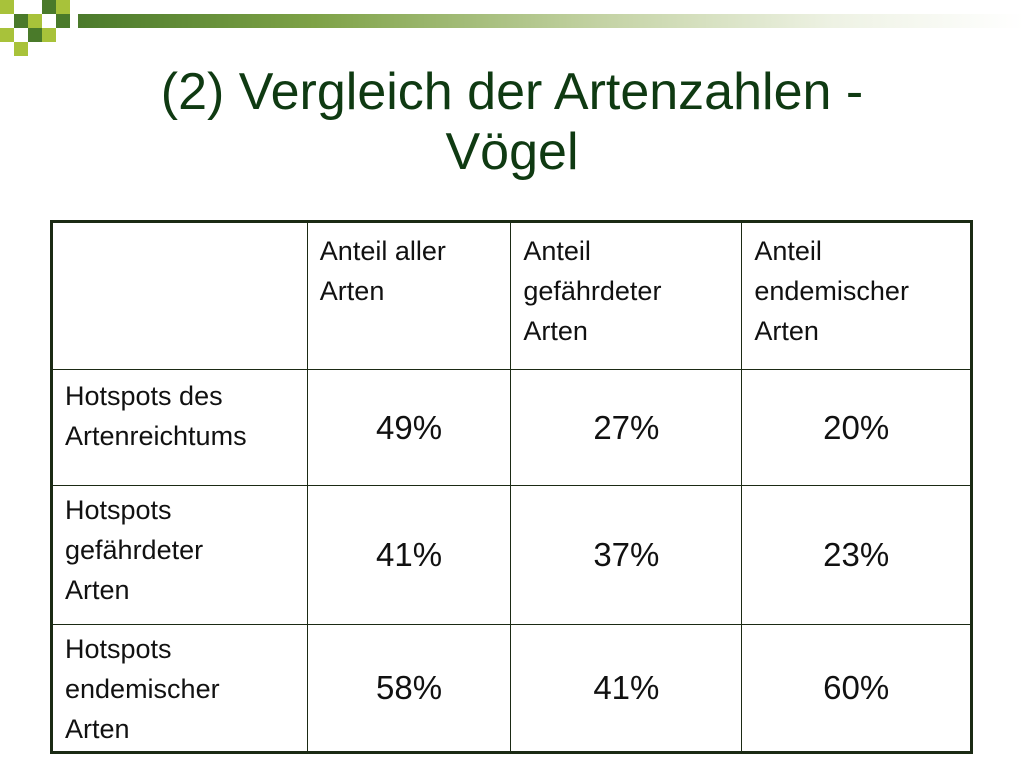  Describe the element at coordinates (512, 152) in the screenshot. I see `title-line-2: Vögel` at that location.